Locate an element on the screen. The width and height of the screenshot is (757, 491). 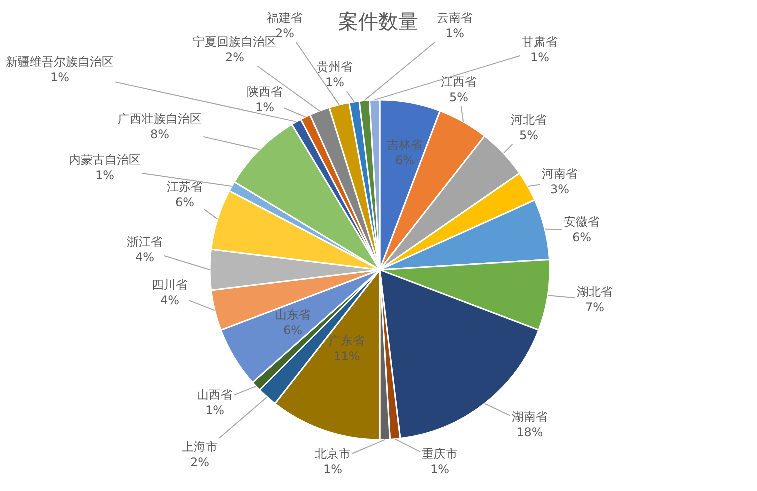
slice-label: 云南省 is located at coordinates (455, 18).